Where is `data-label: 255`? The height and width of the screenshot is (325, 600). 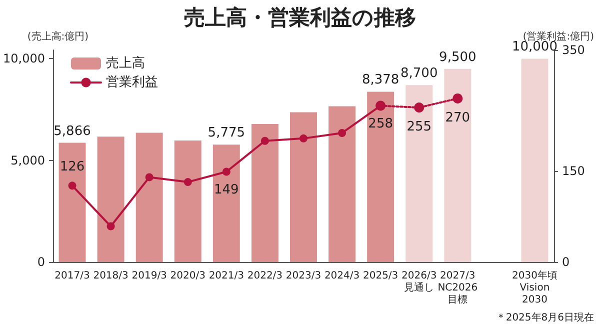
data-label: 255 is located at coordinates (419, 127).